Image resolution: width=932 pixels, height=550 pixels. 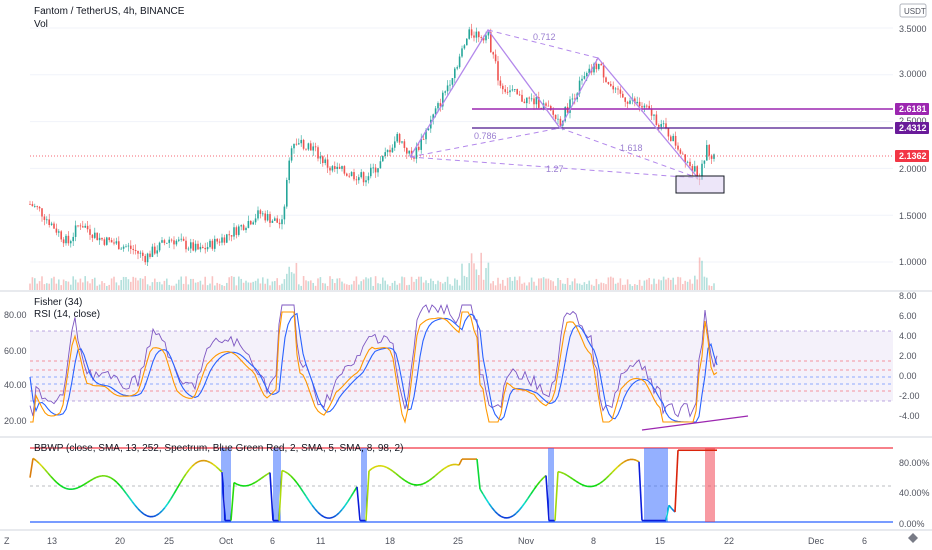 What do you see at coordinates (485, 136) in the screenshot?
I see `pattern-label-0786: 0.786` at bounding box center [485, 136].